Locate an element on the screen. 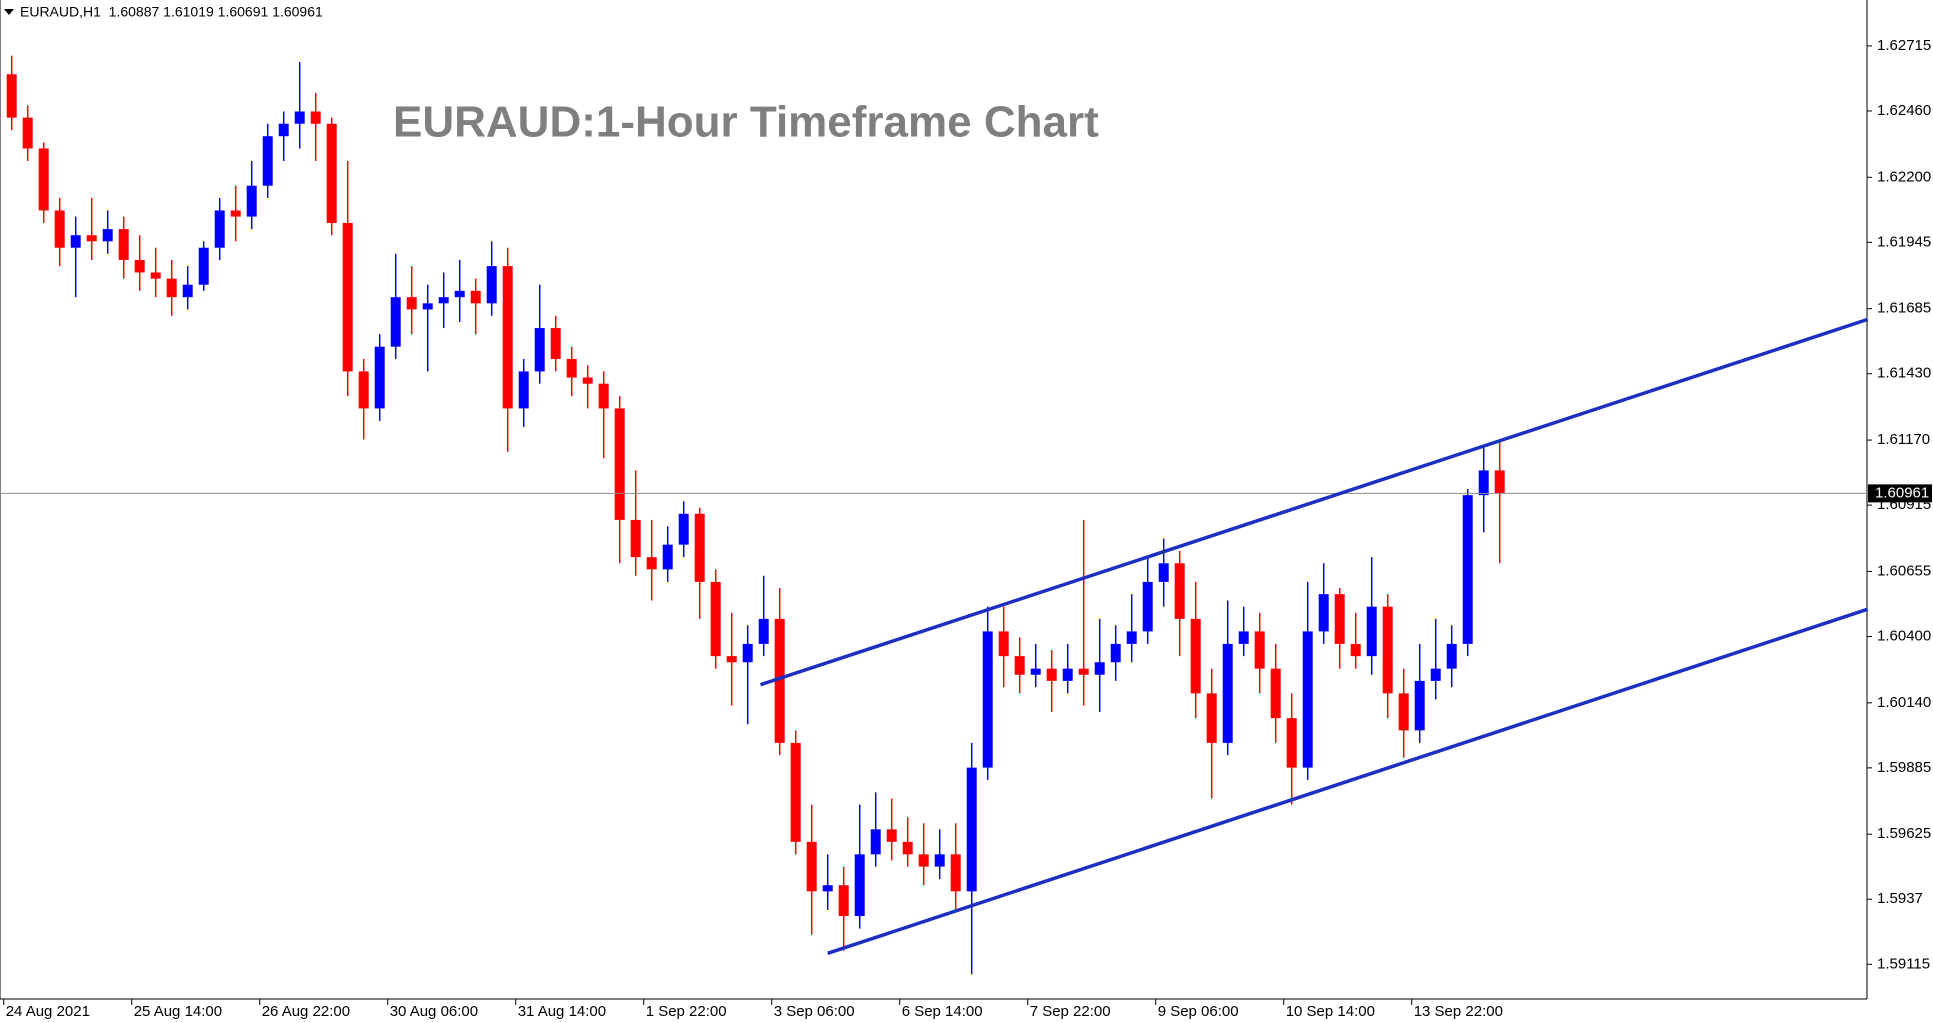  y-tick-label: 1.5937 is located at coordinates (1900, 898).